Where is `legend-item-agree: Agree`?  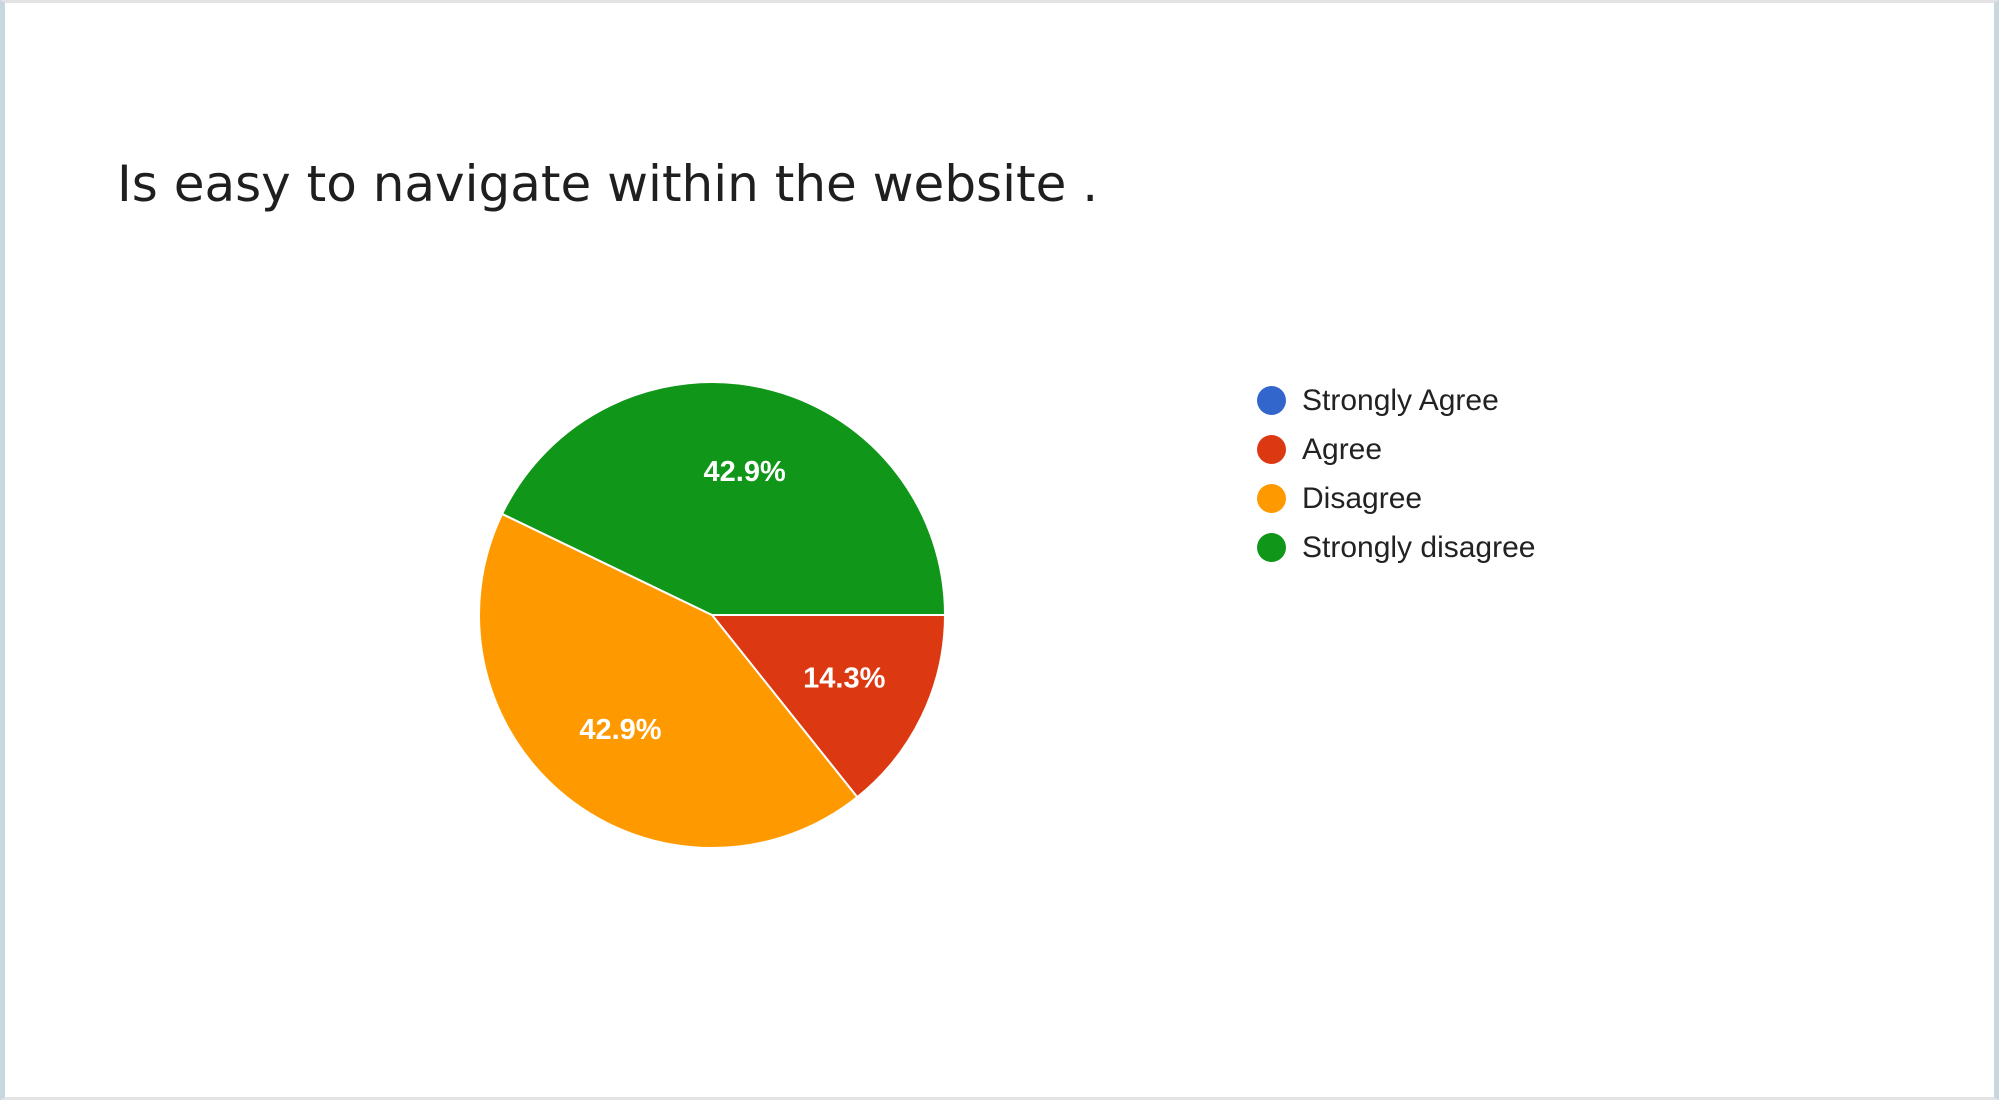
legend-item-agree: Agree is located at coordinates (1396, 449).